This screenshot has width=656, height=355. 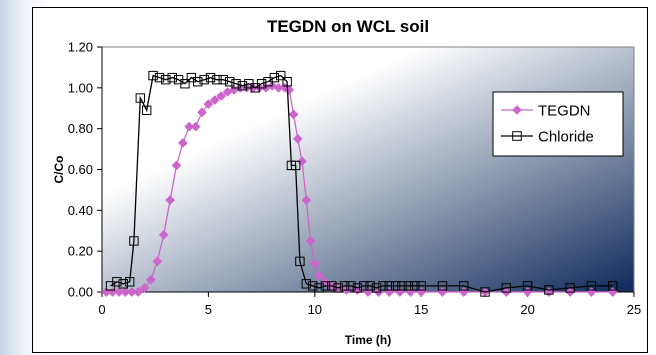 What do you see at coordinates (634, 309) in the screenshot?
I see `x-tick-label: 25` at bounding box center [634, 309].